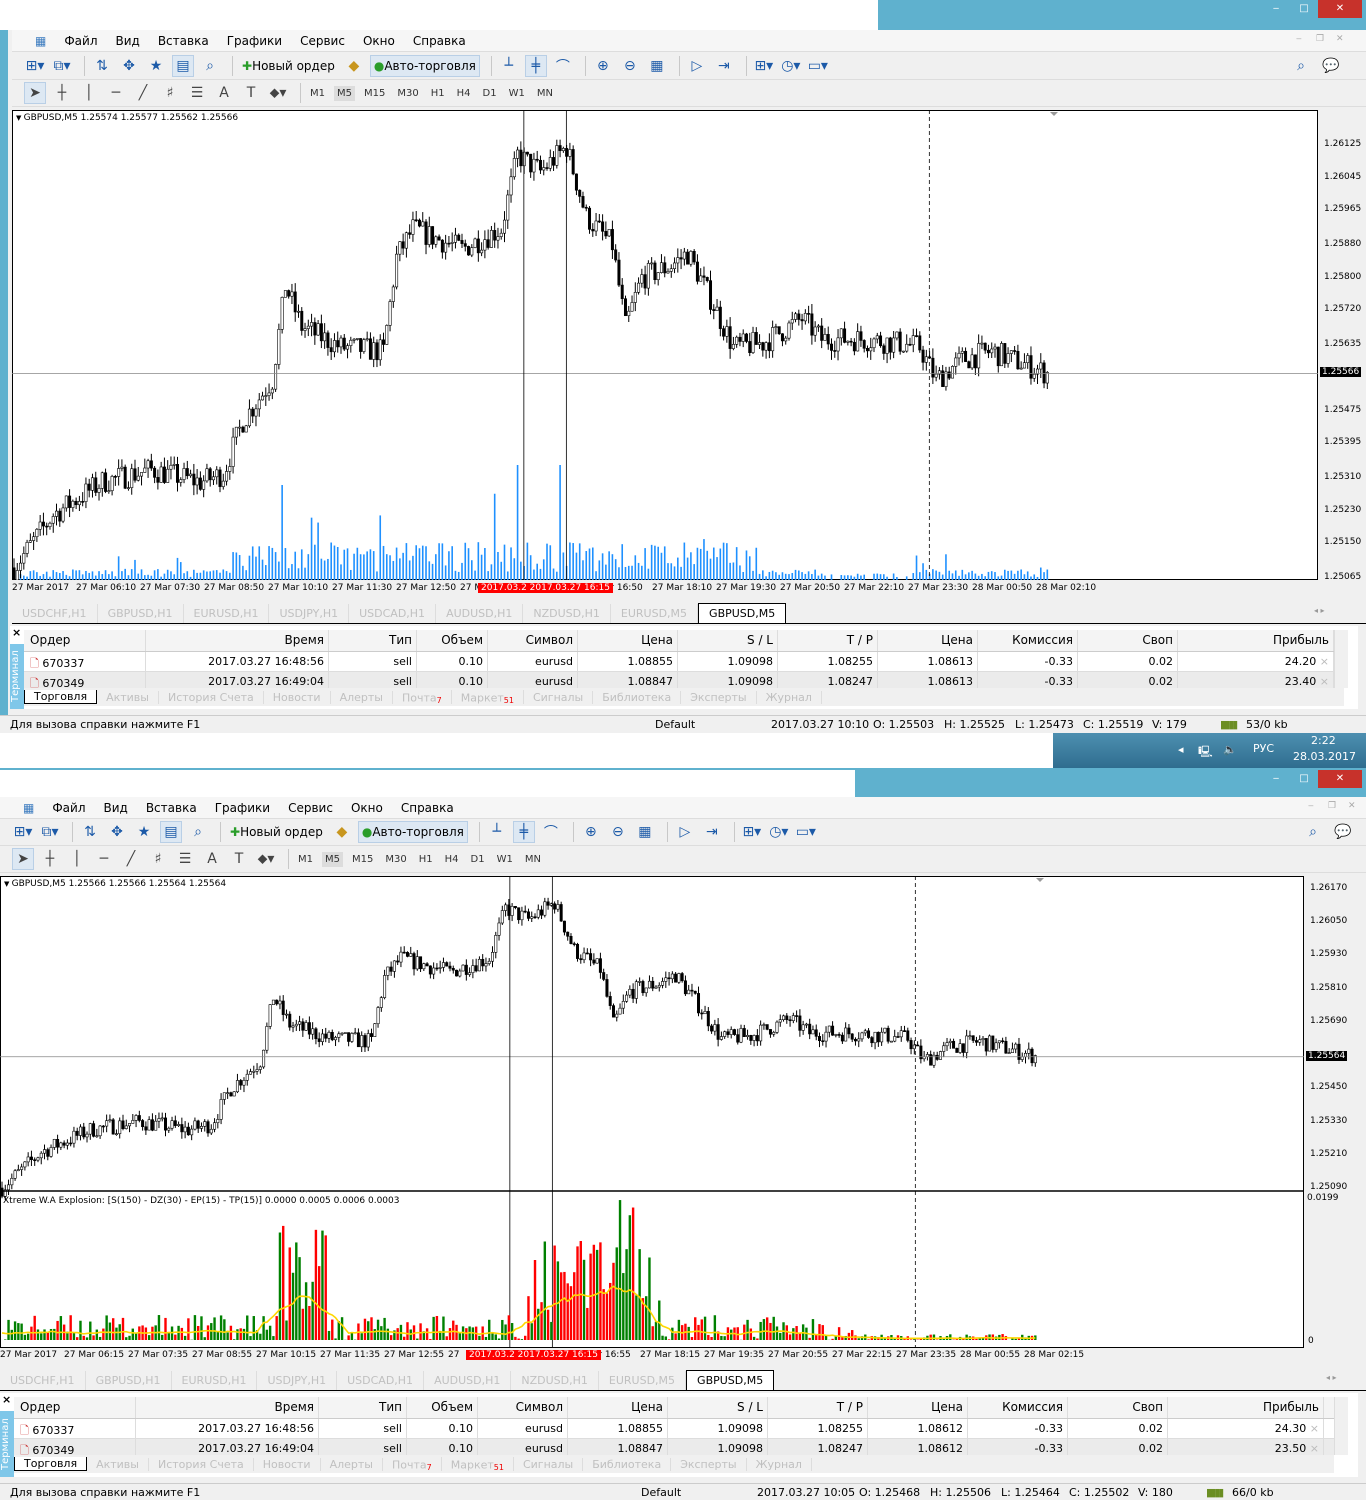  Describe the element at coordinates (1331, 66) in the screenshot. I see `chat-icon: 💬` at that location.